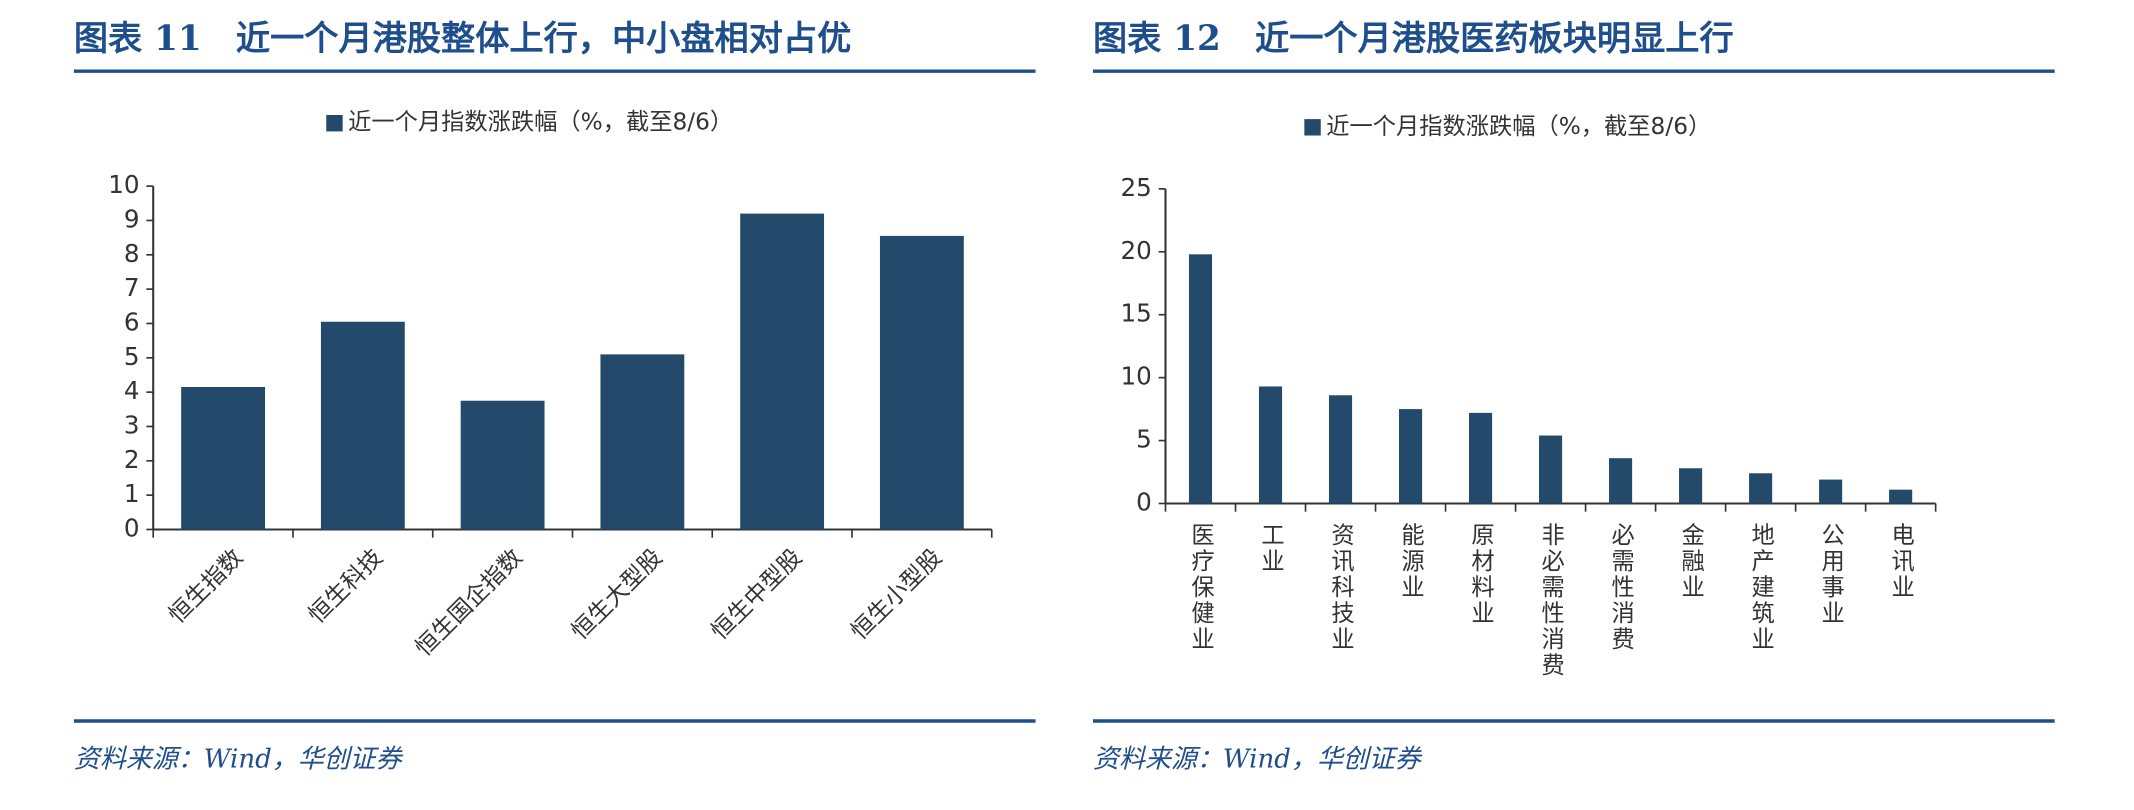 The height and width of the screenshot is (810, 2134). I want to click on x-tick-label: 地产建筑业, so click(1761, 588).